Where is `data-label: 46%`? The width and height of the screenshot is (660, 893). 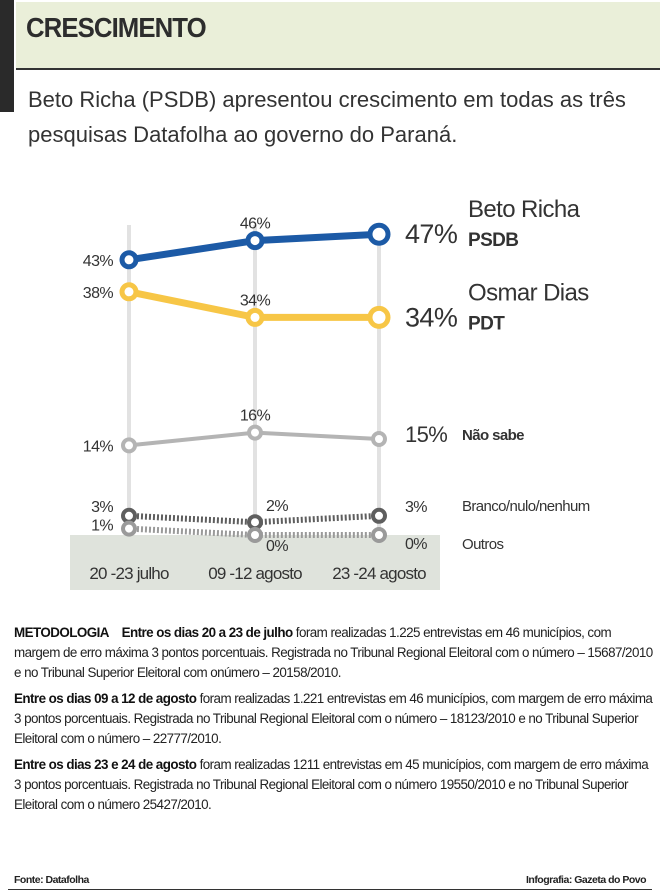 data-label: 46% is located at coordinates (255, 224).